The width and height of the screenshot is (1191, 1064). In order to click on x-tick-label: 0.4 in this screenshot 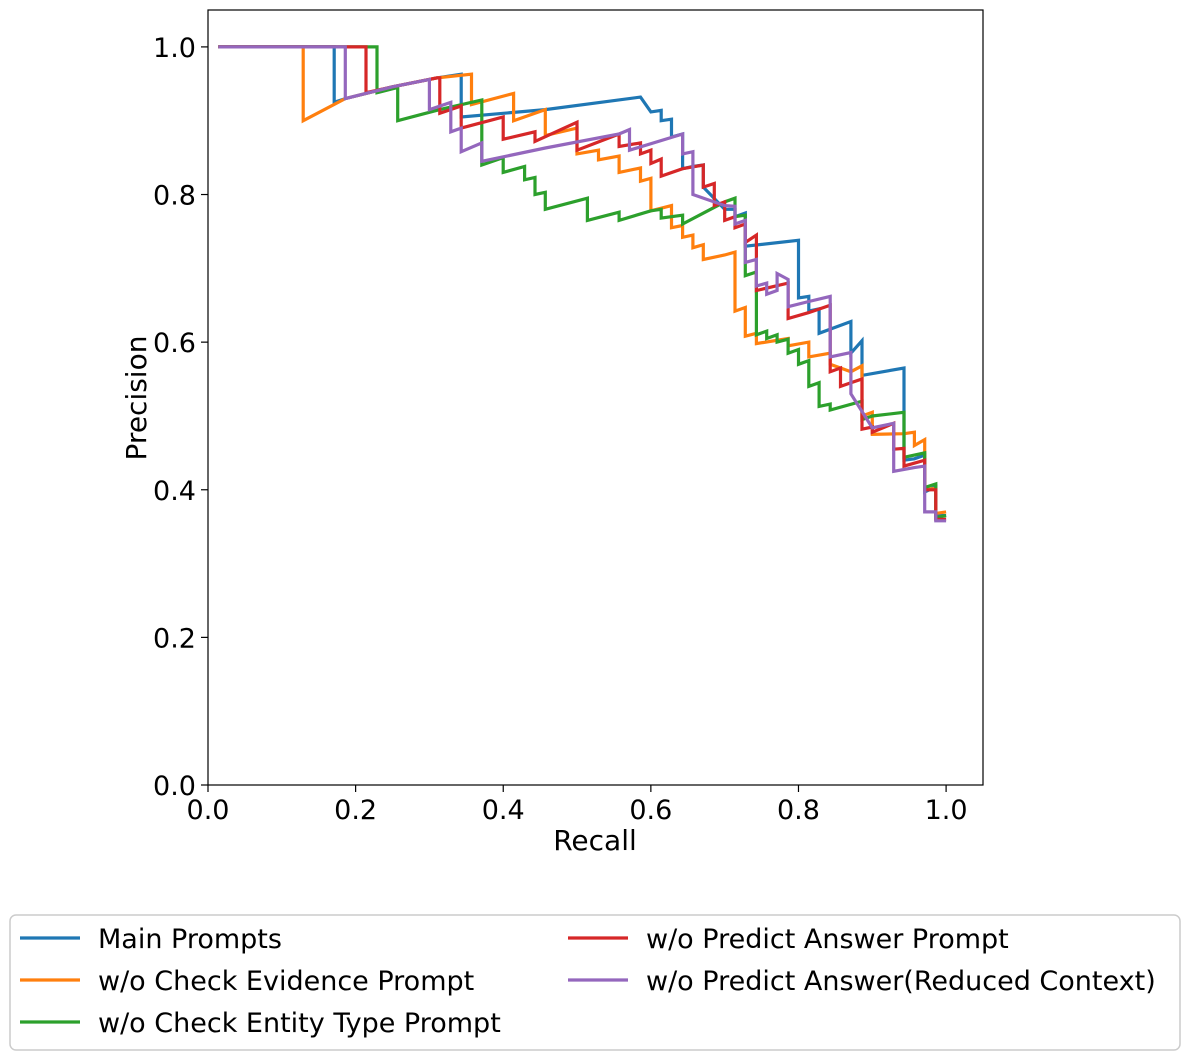, I will do `click(503, 810)`.